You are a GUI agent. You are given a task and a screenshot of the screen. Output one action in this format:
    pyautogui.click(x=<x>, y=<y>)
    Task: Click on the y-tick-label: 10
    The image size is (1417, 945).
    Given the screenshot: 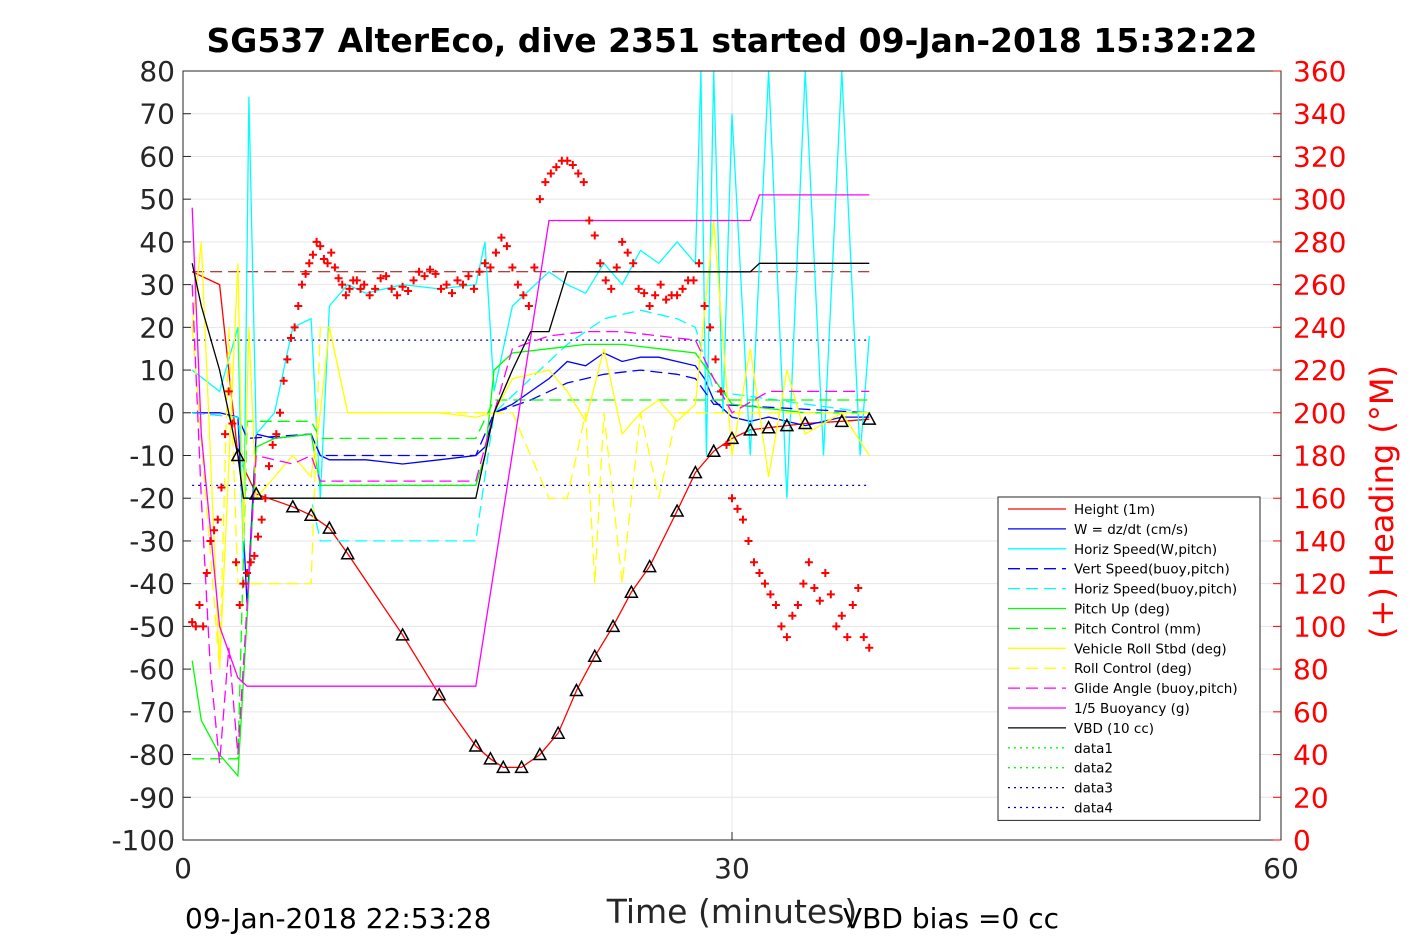 What is the action you would take?
    pyautogui.click(x=157, y=370)
    